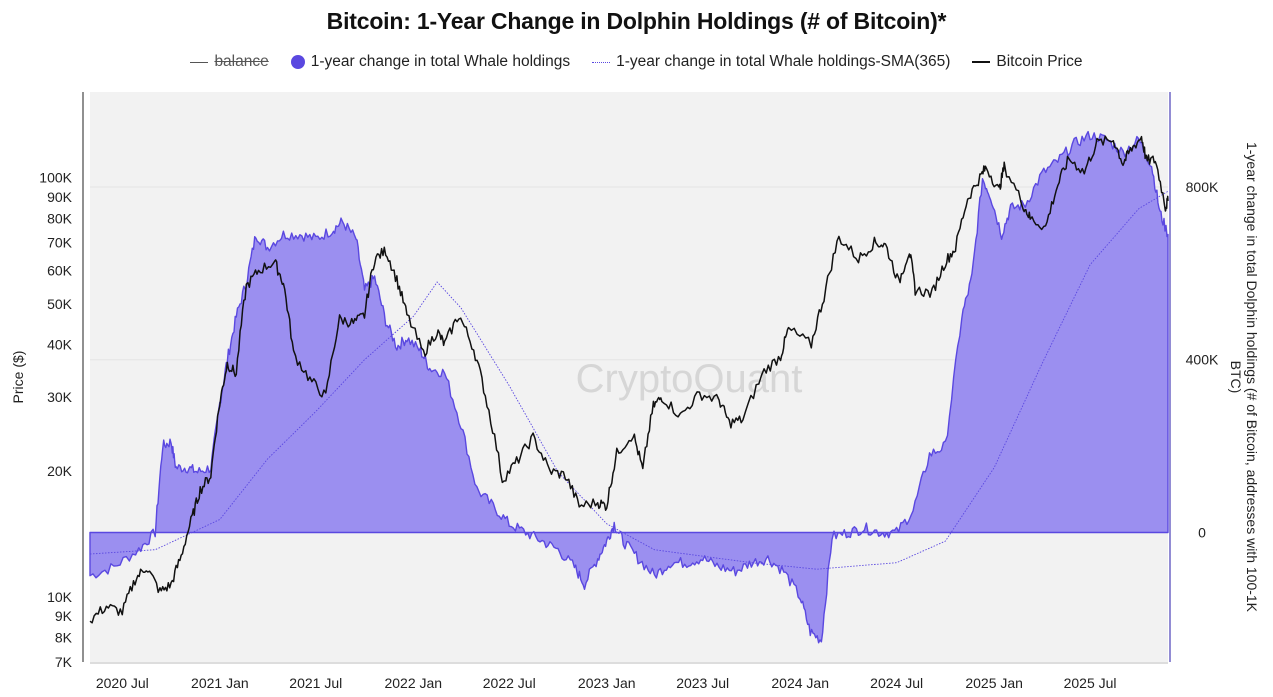 This screenshot has width=1273, height=697. Describe the element at coordinates (64, 662) in the screenshot. I see `left-tick-label: 7K` at that location.